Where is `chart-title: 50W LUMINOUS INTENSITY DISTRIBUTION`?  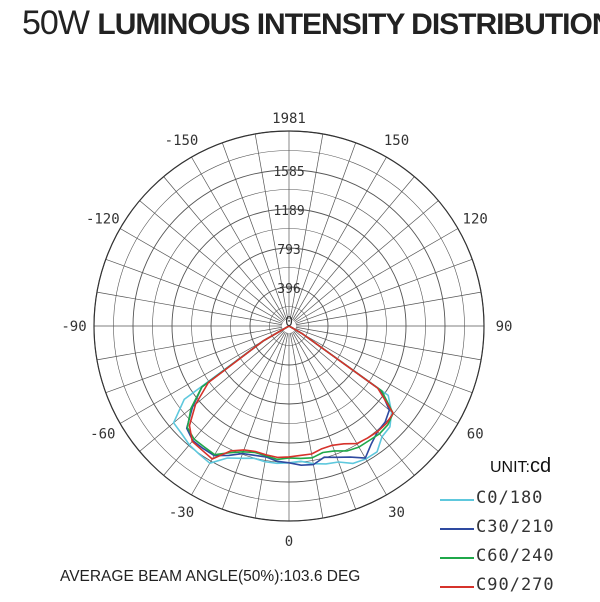
chart-title: 50W LUMINOUS INTENSITY DISTRIBUTION is located at coordinates (311, 23).